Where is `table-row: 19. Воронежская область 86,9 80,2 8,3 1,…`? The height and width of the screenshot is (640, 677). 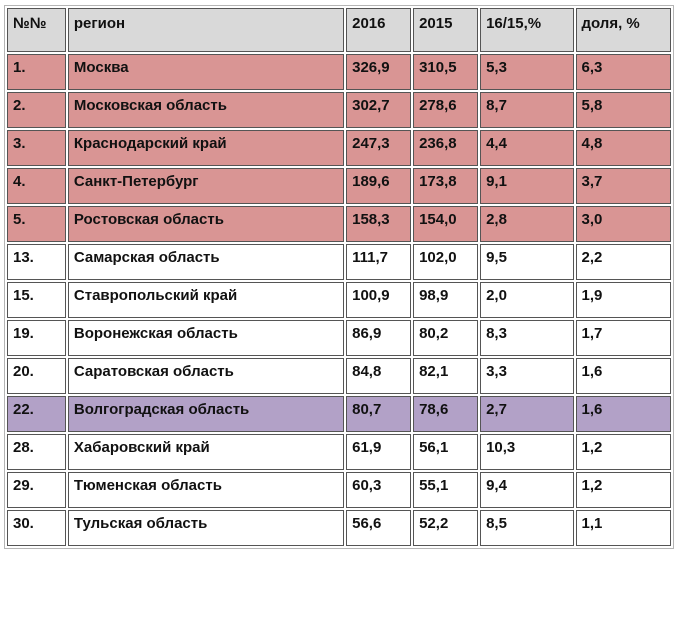
table-row: 19. Воронежская область 86,9 80,2 8,3 1,… is located at coordinates (339, 338).